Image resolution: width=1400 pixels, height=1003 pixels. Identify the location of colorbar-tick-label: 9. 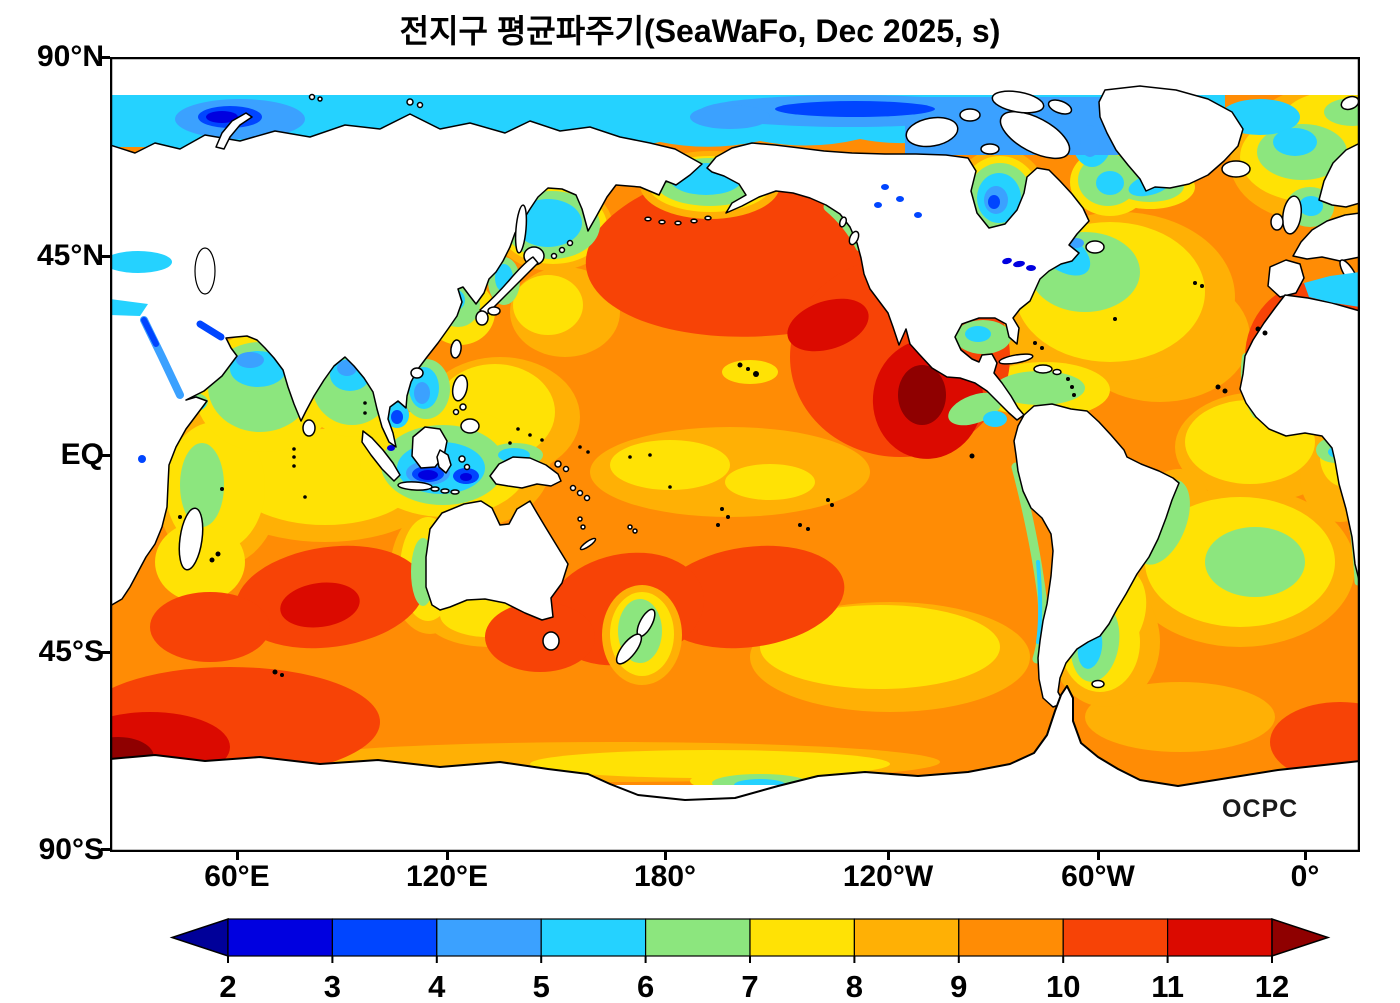
(958, 986).